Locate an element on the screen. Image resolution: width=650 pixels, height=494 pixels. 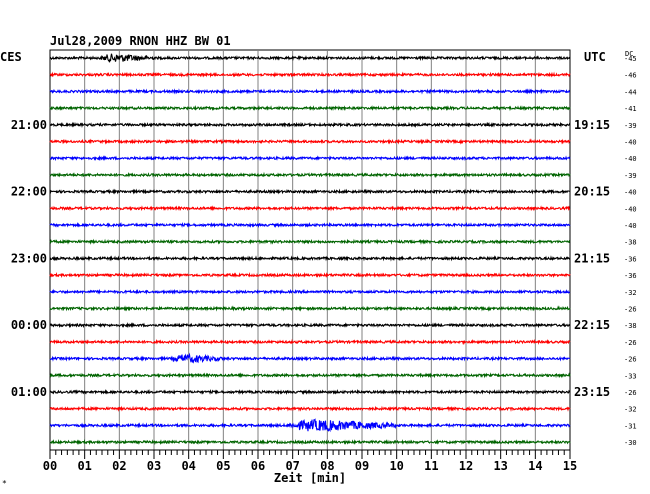
left-time-labels: 21:00 22:00 23:00 00:00 01:00 is located at coordinates (29, 258).